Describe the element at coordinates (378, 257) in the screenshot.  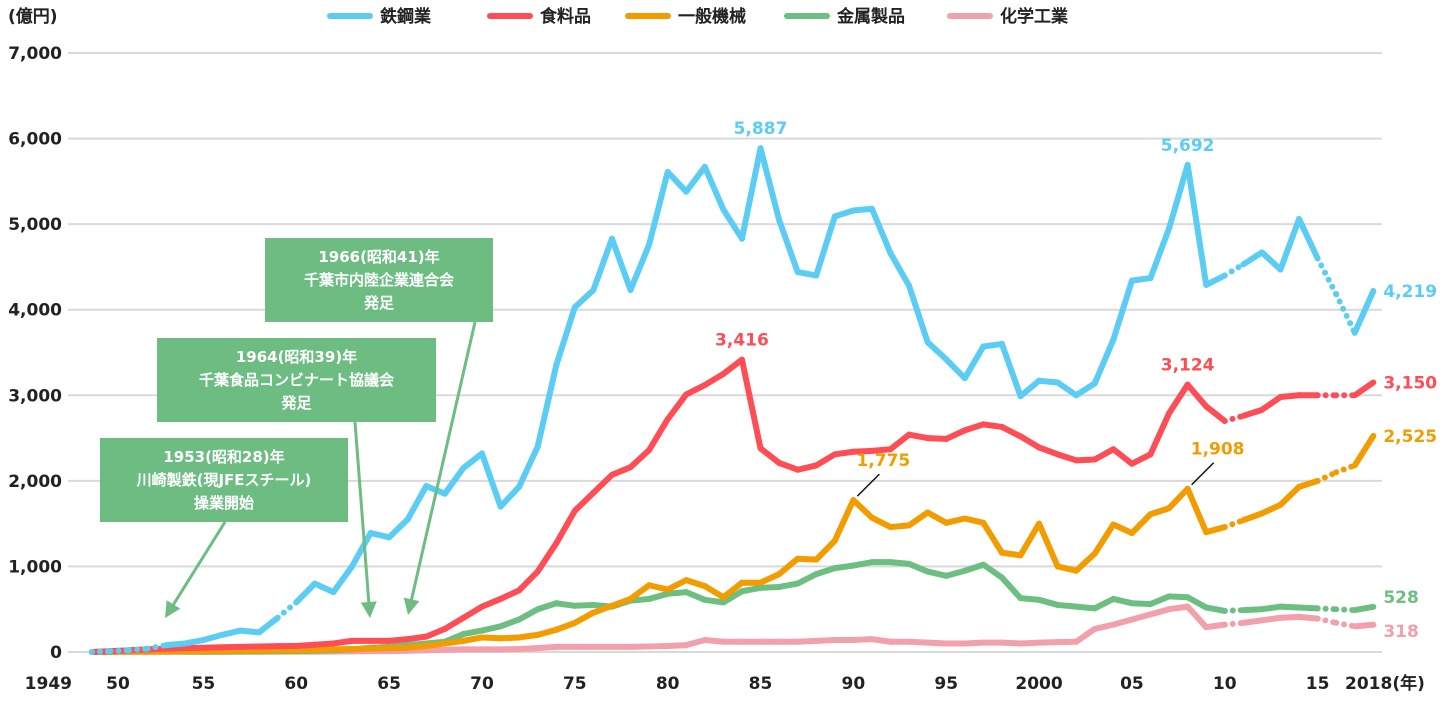
I see `annotation-text: 1966(昭和41)年` at that location.